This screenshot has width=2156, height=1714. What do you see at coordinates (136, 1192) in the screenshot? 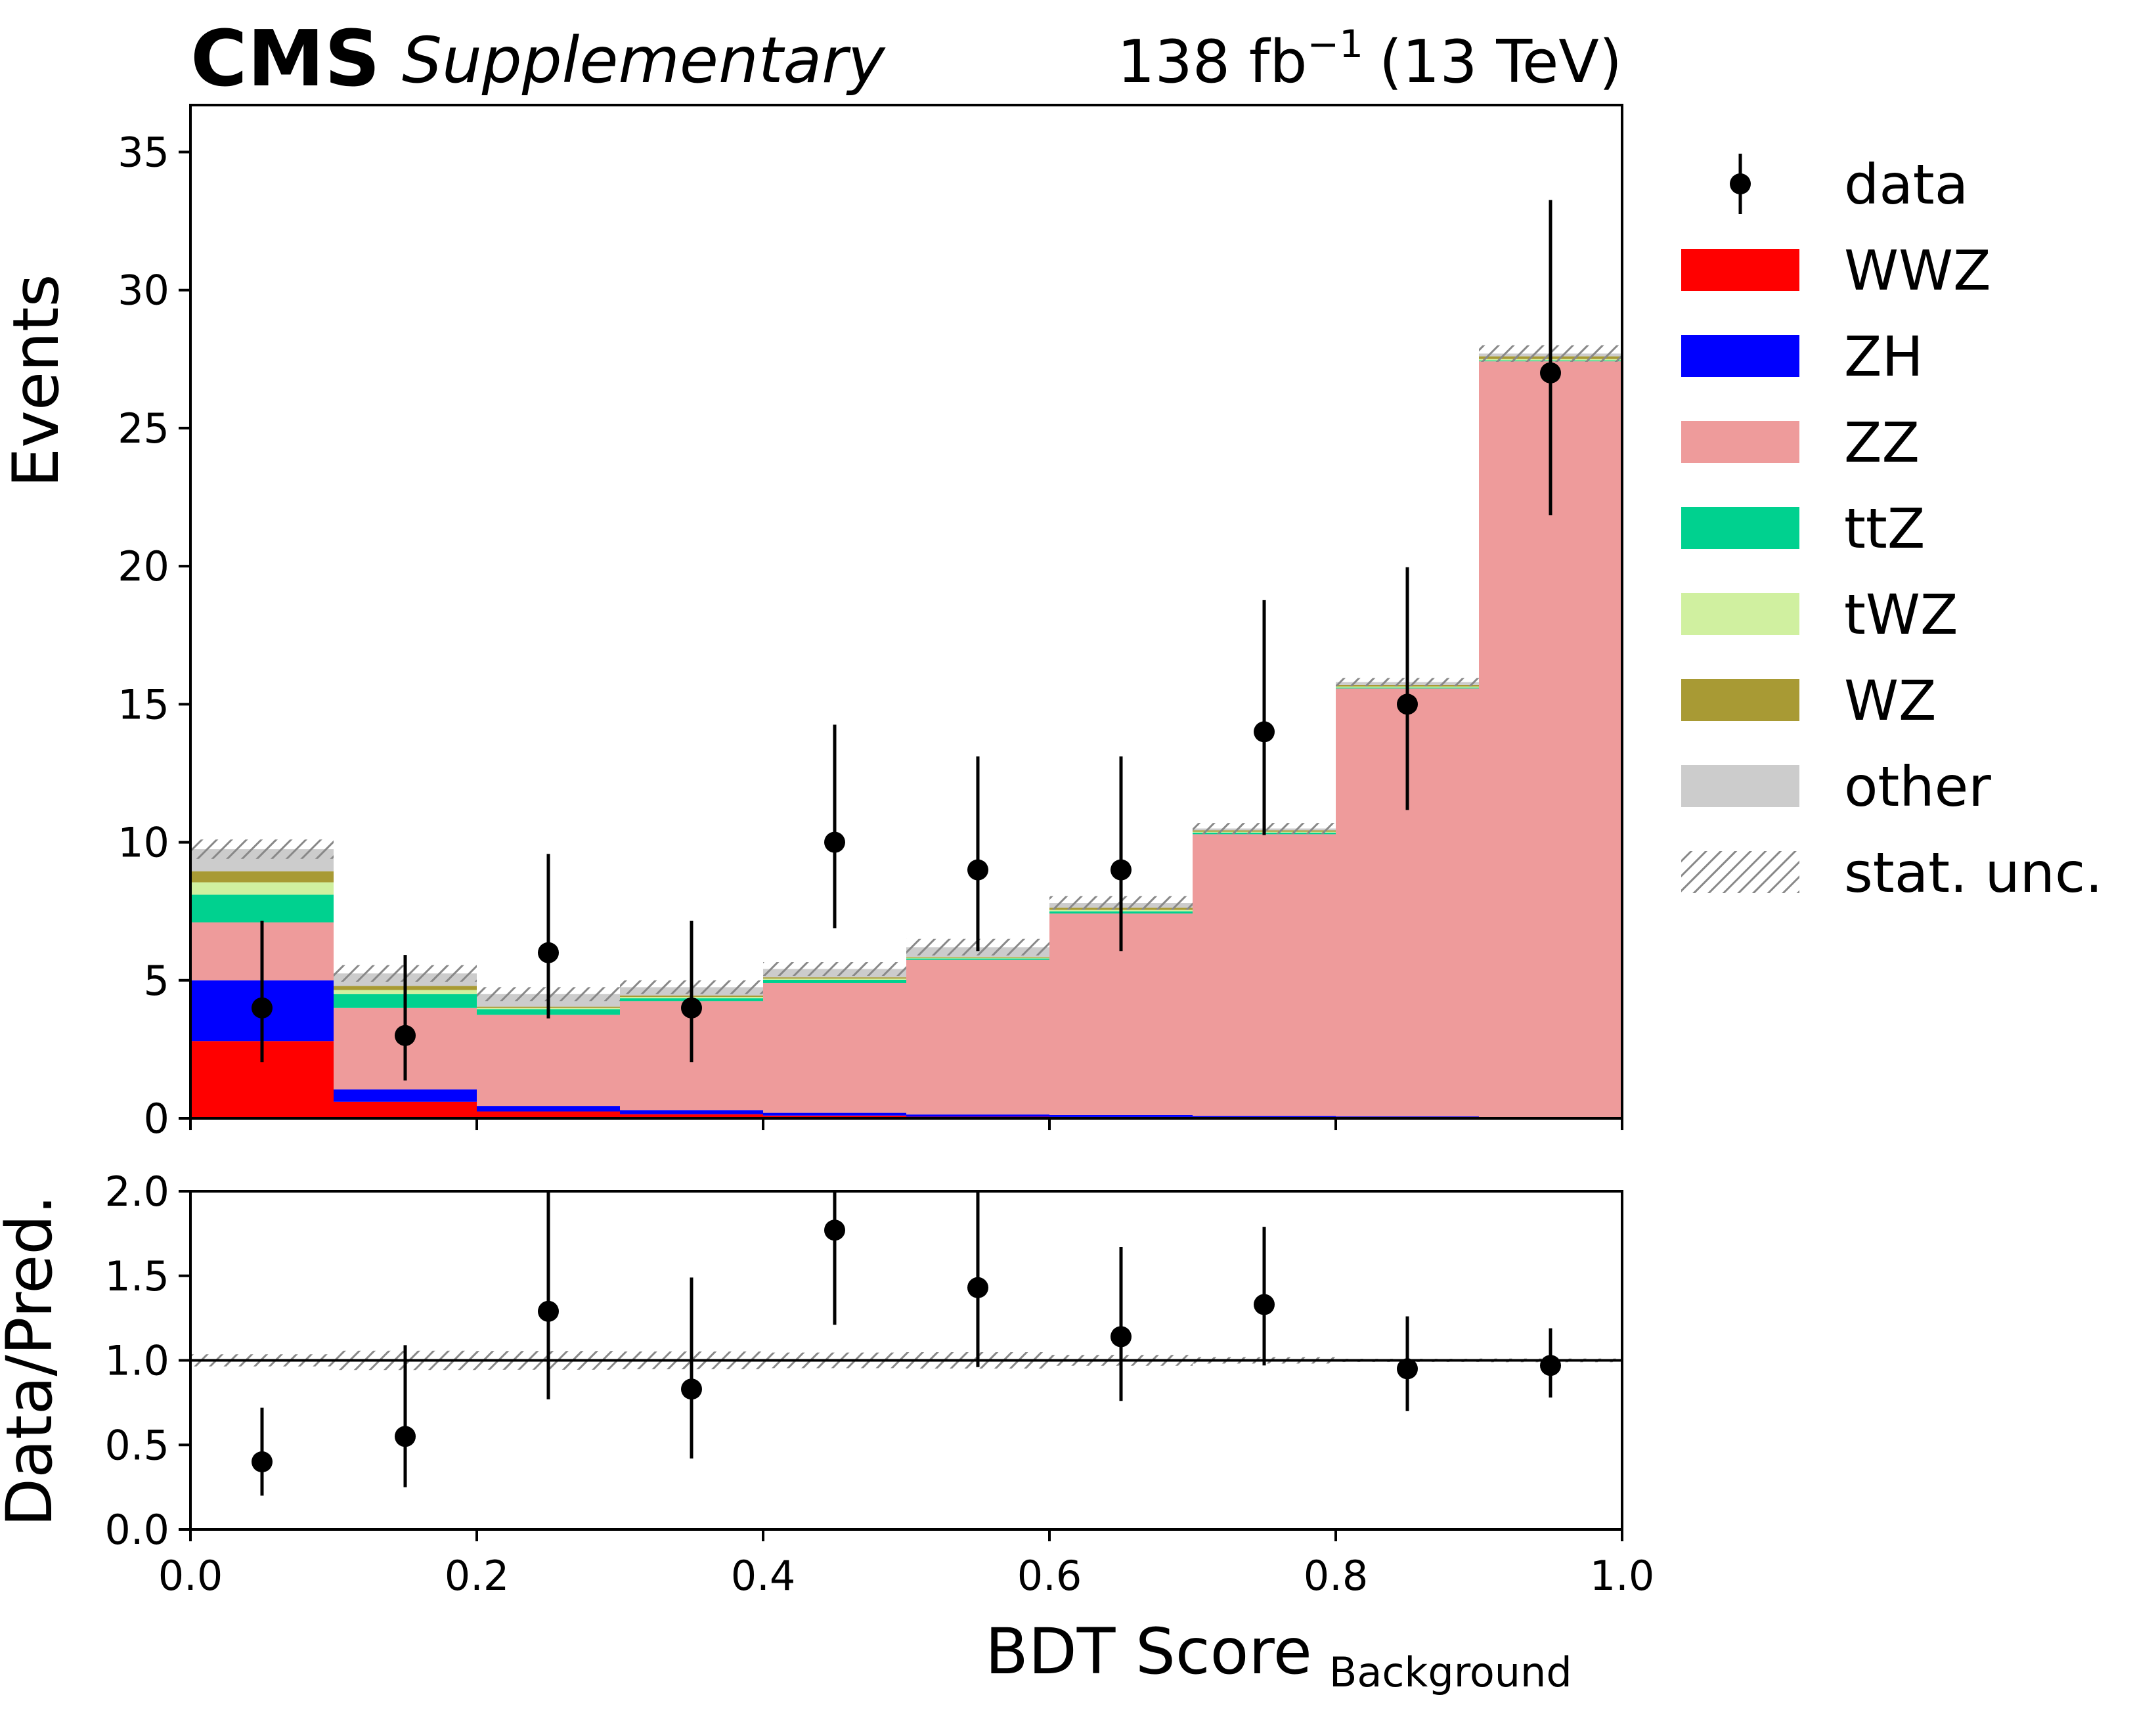
I see `ratio-ytick-label-4: 2.0` at bounding box center [136, 1192].